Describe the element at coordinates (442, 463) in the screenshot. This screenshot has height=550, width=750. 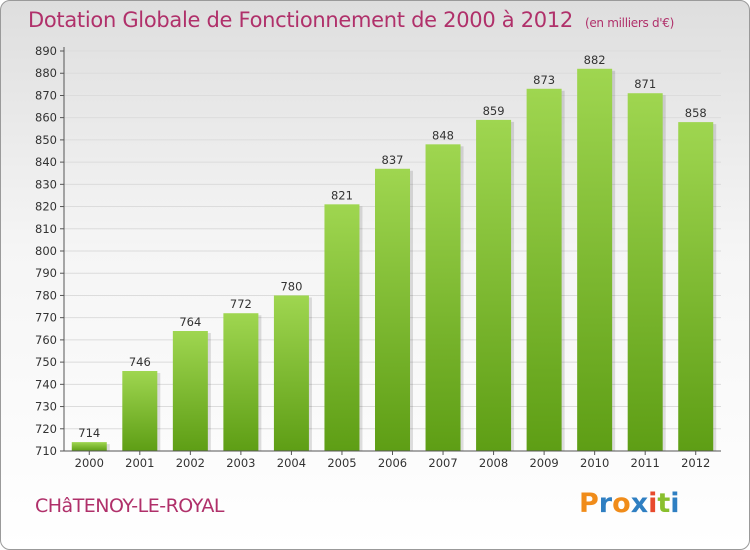
I see `x-tick-label: 2007` at that location.